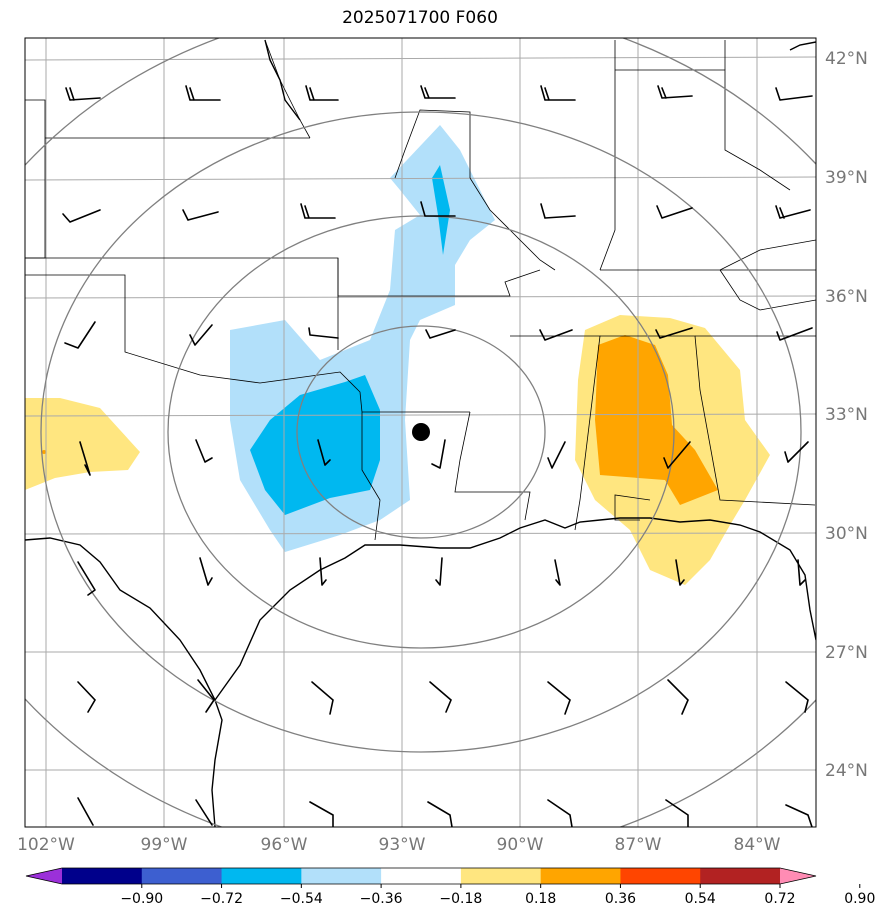 This screenshot has height=924, width=886. Describe the element at coordinates (402, 845) in the screenshot. I see `lon-label: 93°W` at that location.